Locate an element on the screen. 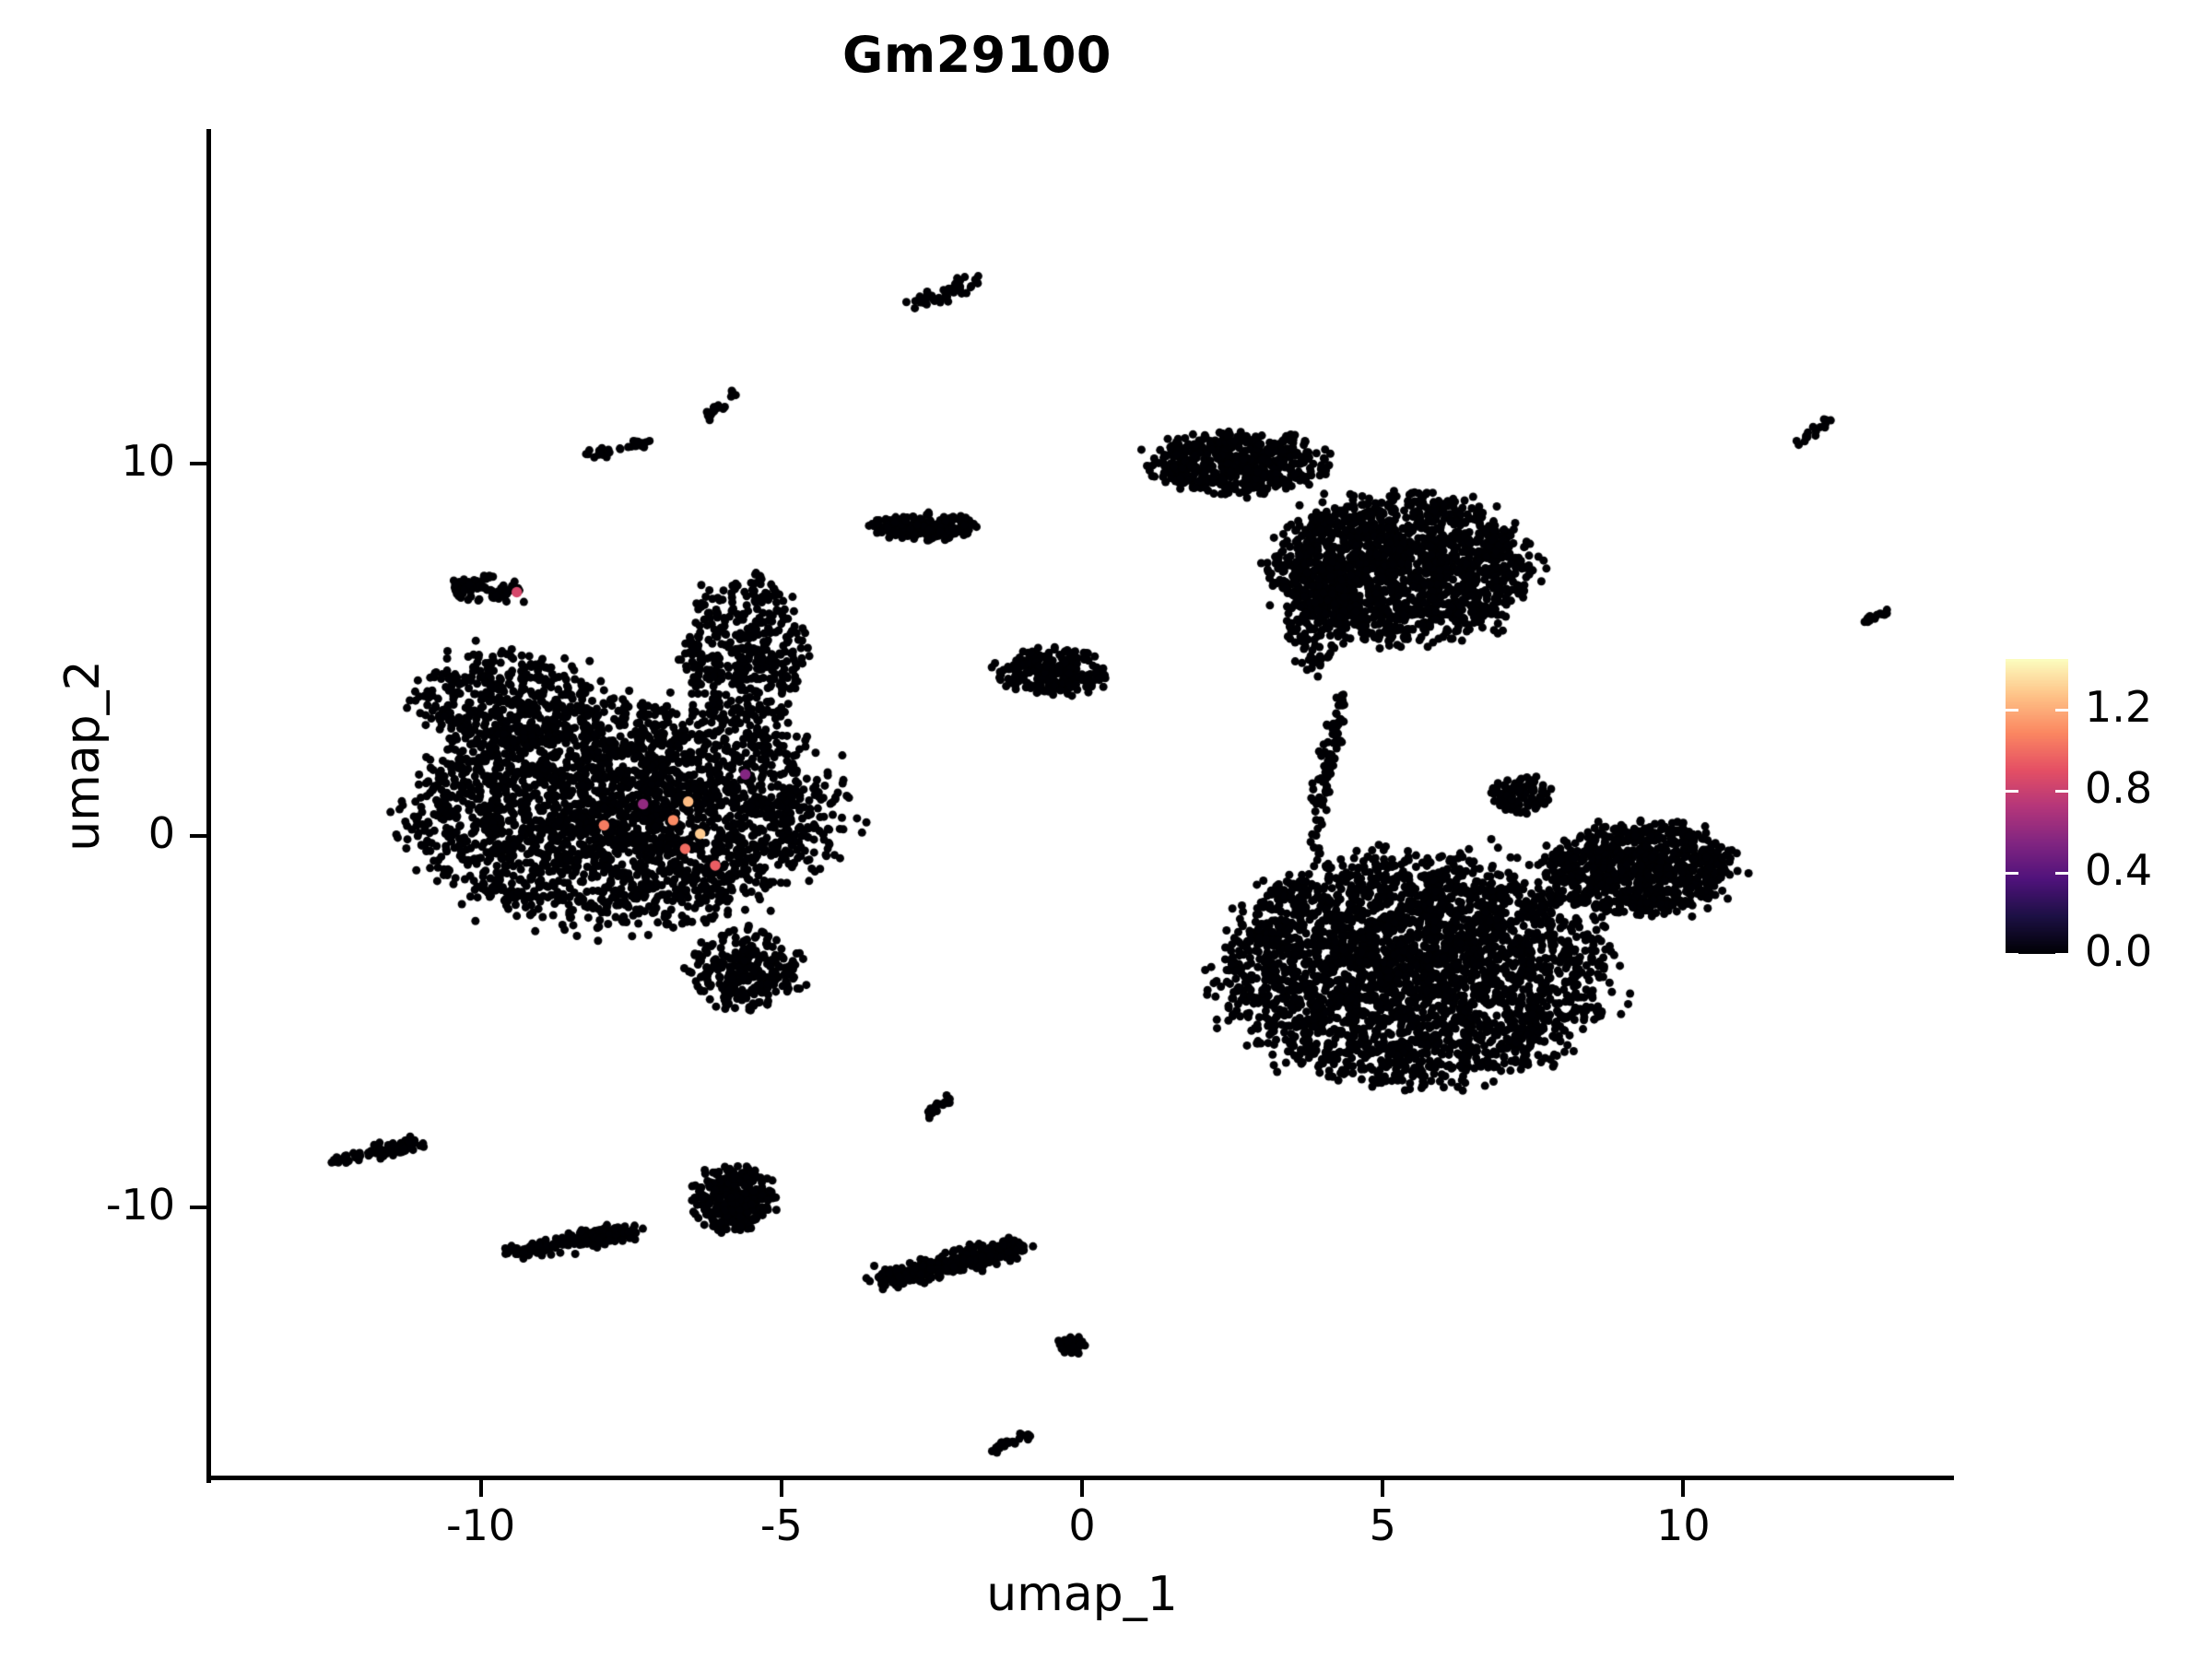 The width and height of the screenshot is (2212, 1659). colorbar-tick-label: 0.8 is located at coordinates (2119, 788).